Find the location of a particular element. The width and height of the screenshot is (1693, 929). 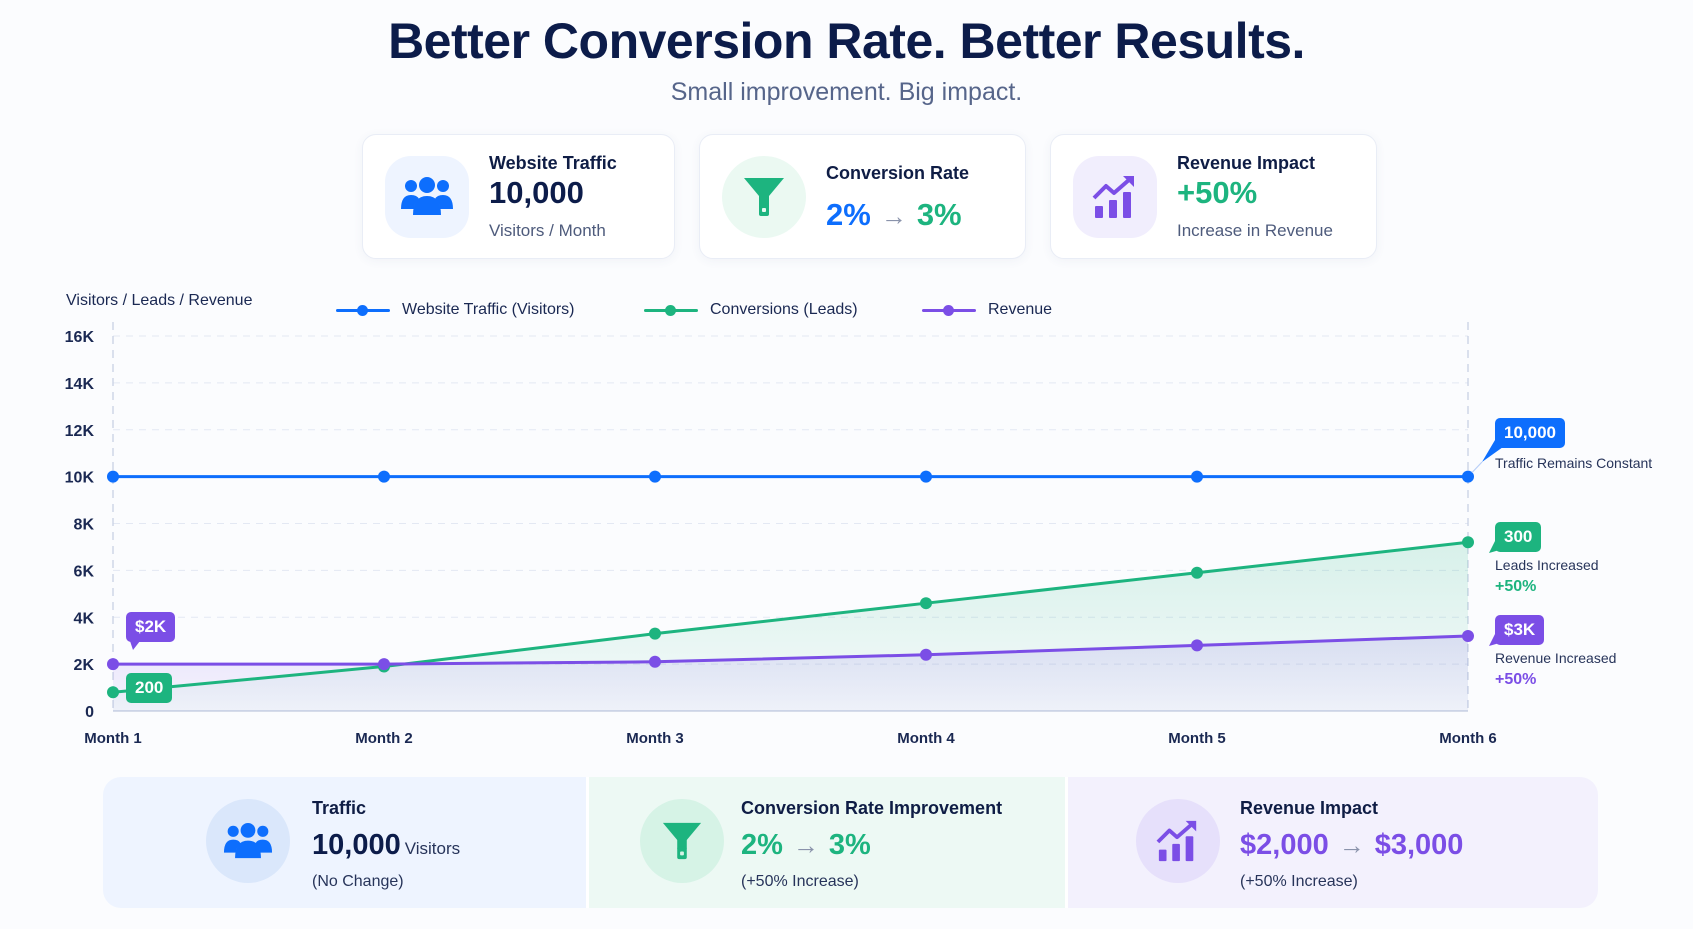

growth-chart-icon is located at coordinates (1113, 197).